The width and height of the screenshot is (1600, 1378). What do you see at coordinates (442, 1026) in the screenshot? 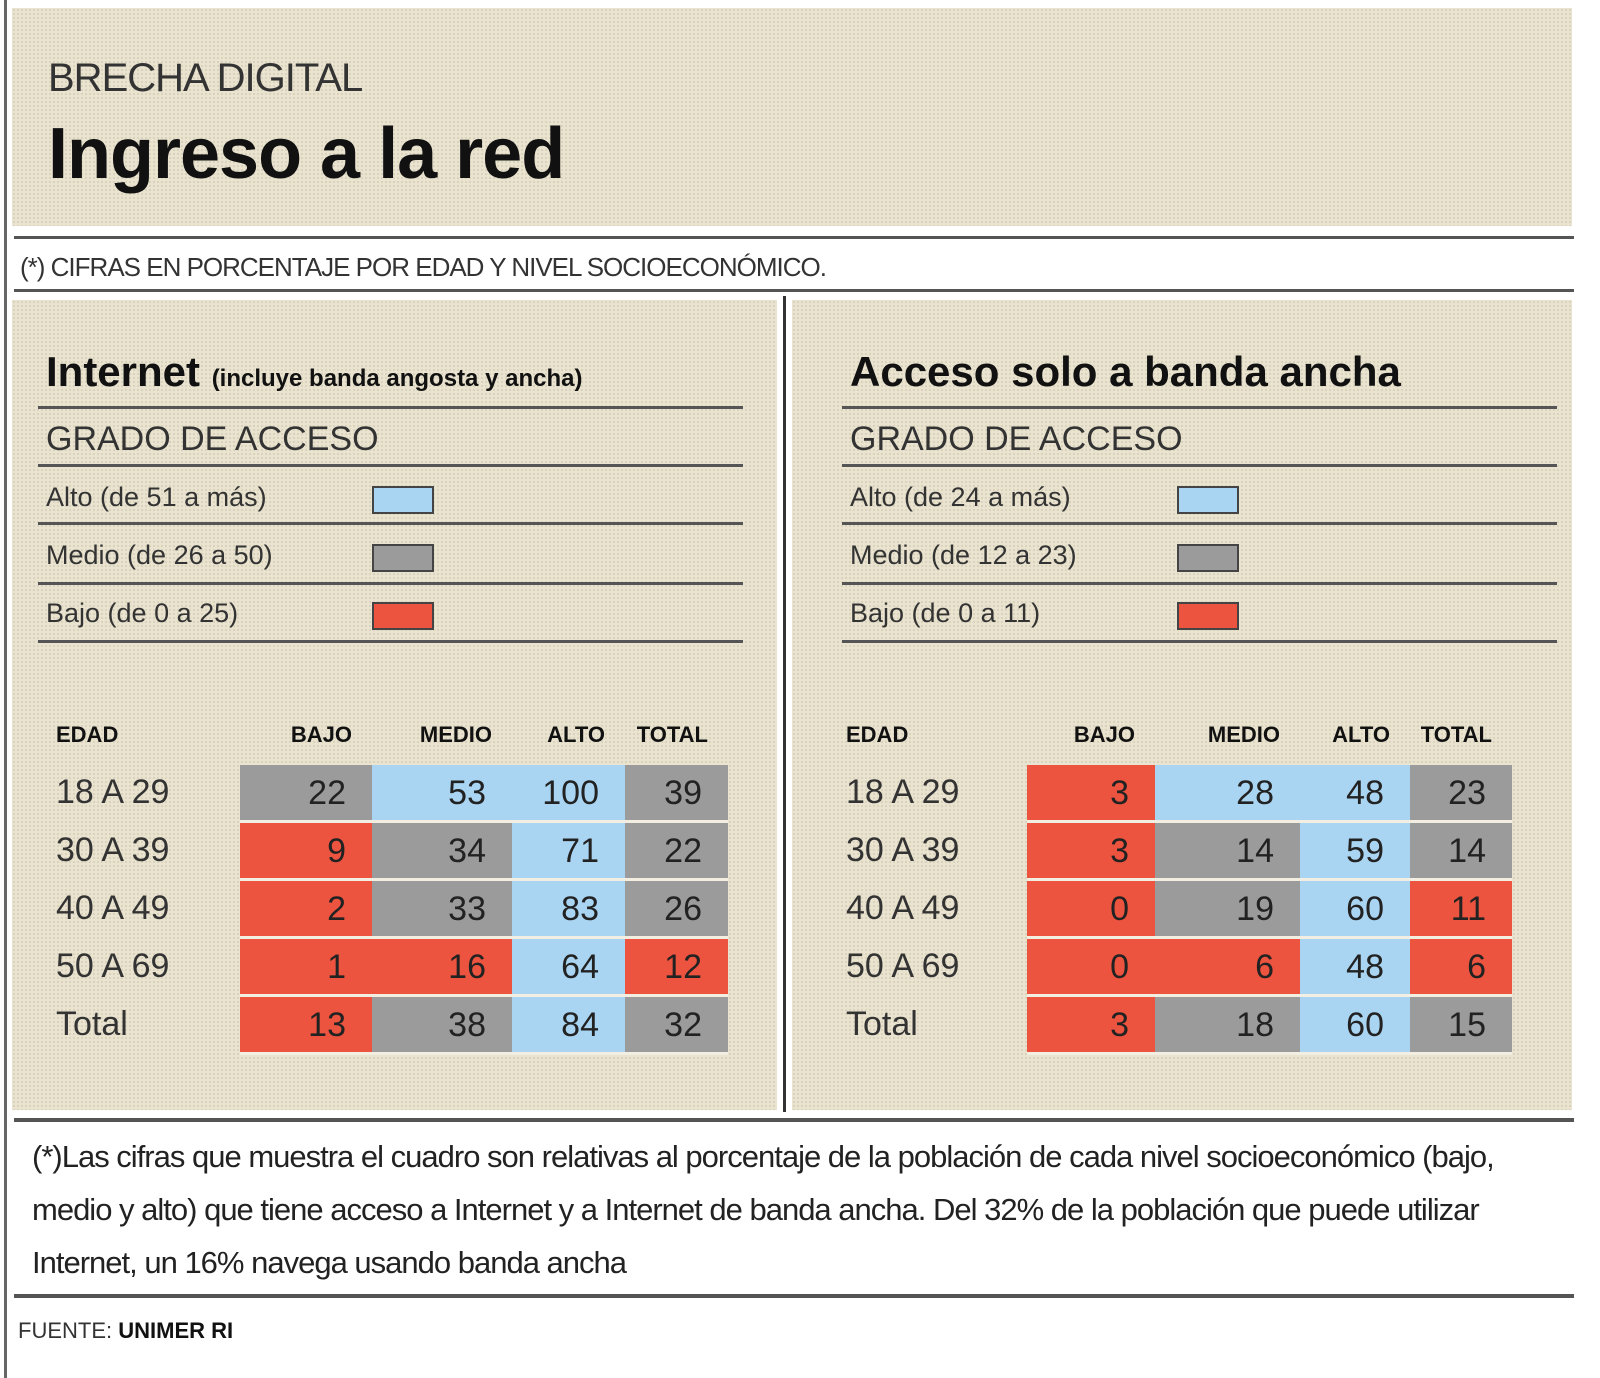
I see `table-cell: 38` at bounding box center [442, 1026].